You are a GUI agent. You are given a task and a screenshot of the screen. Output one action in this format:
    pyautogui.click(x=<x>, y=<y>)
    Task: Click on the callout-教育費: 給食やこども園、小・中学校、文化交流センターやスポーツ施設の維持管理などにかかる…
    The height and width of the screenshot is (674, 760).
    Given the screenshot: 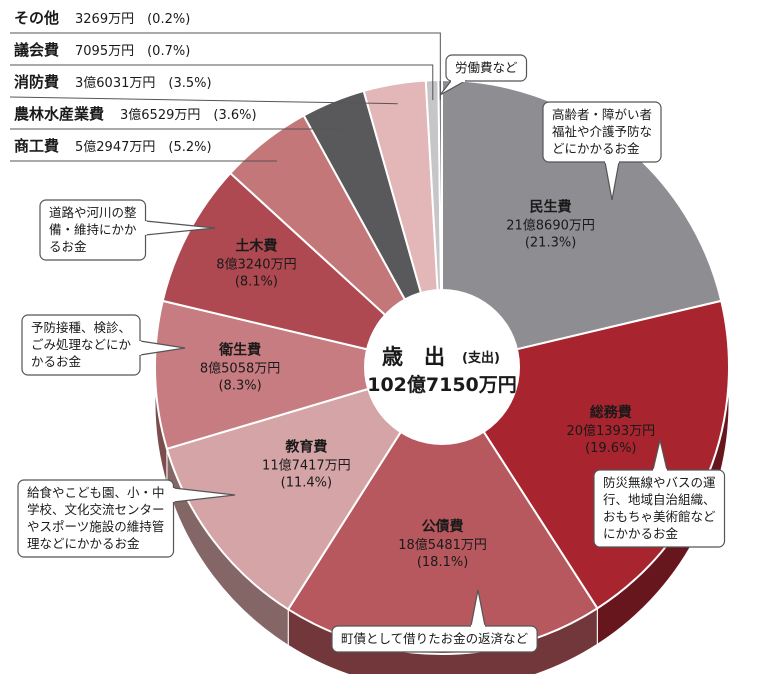 What is the action you would take?
    pyautogui.click(x=126, y=518)
    